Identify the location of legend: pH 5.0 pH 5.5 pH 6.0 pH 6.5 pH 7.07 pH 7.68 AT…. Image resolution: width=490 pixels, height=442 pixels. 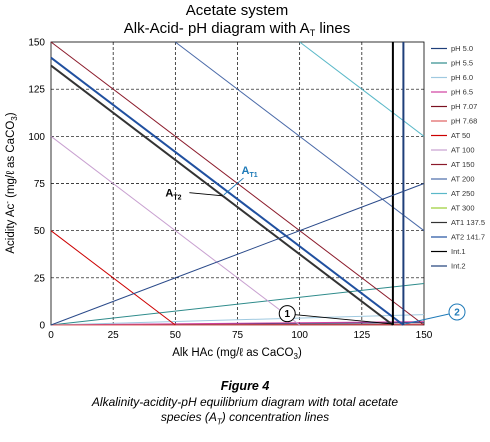
(458, 157).